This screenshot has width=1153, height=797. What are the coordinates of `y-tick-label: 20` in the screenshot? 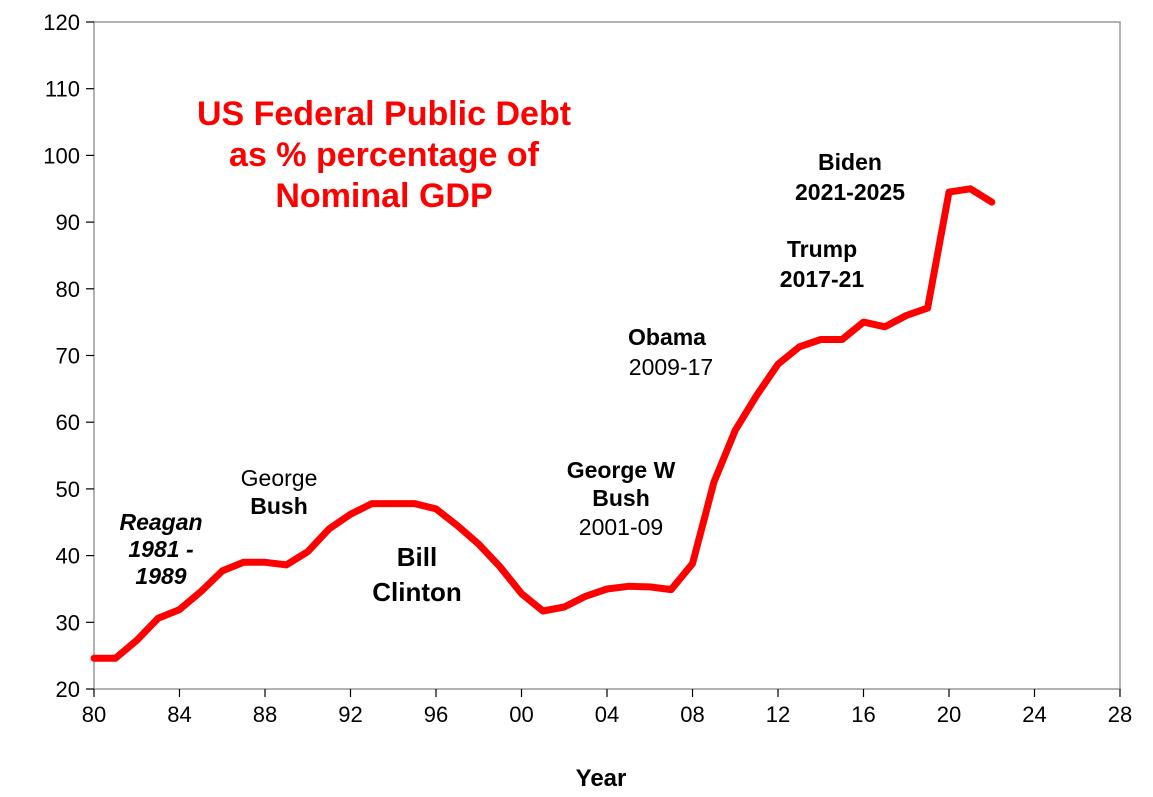 It's located at (68, 689).